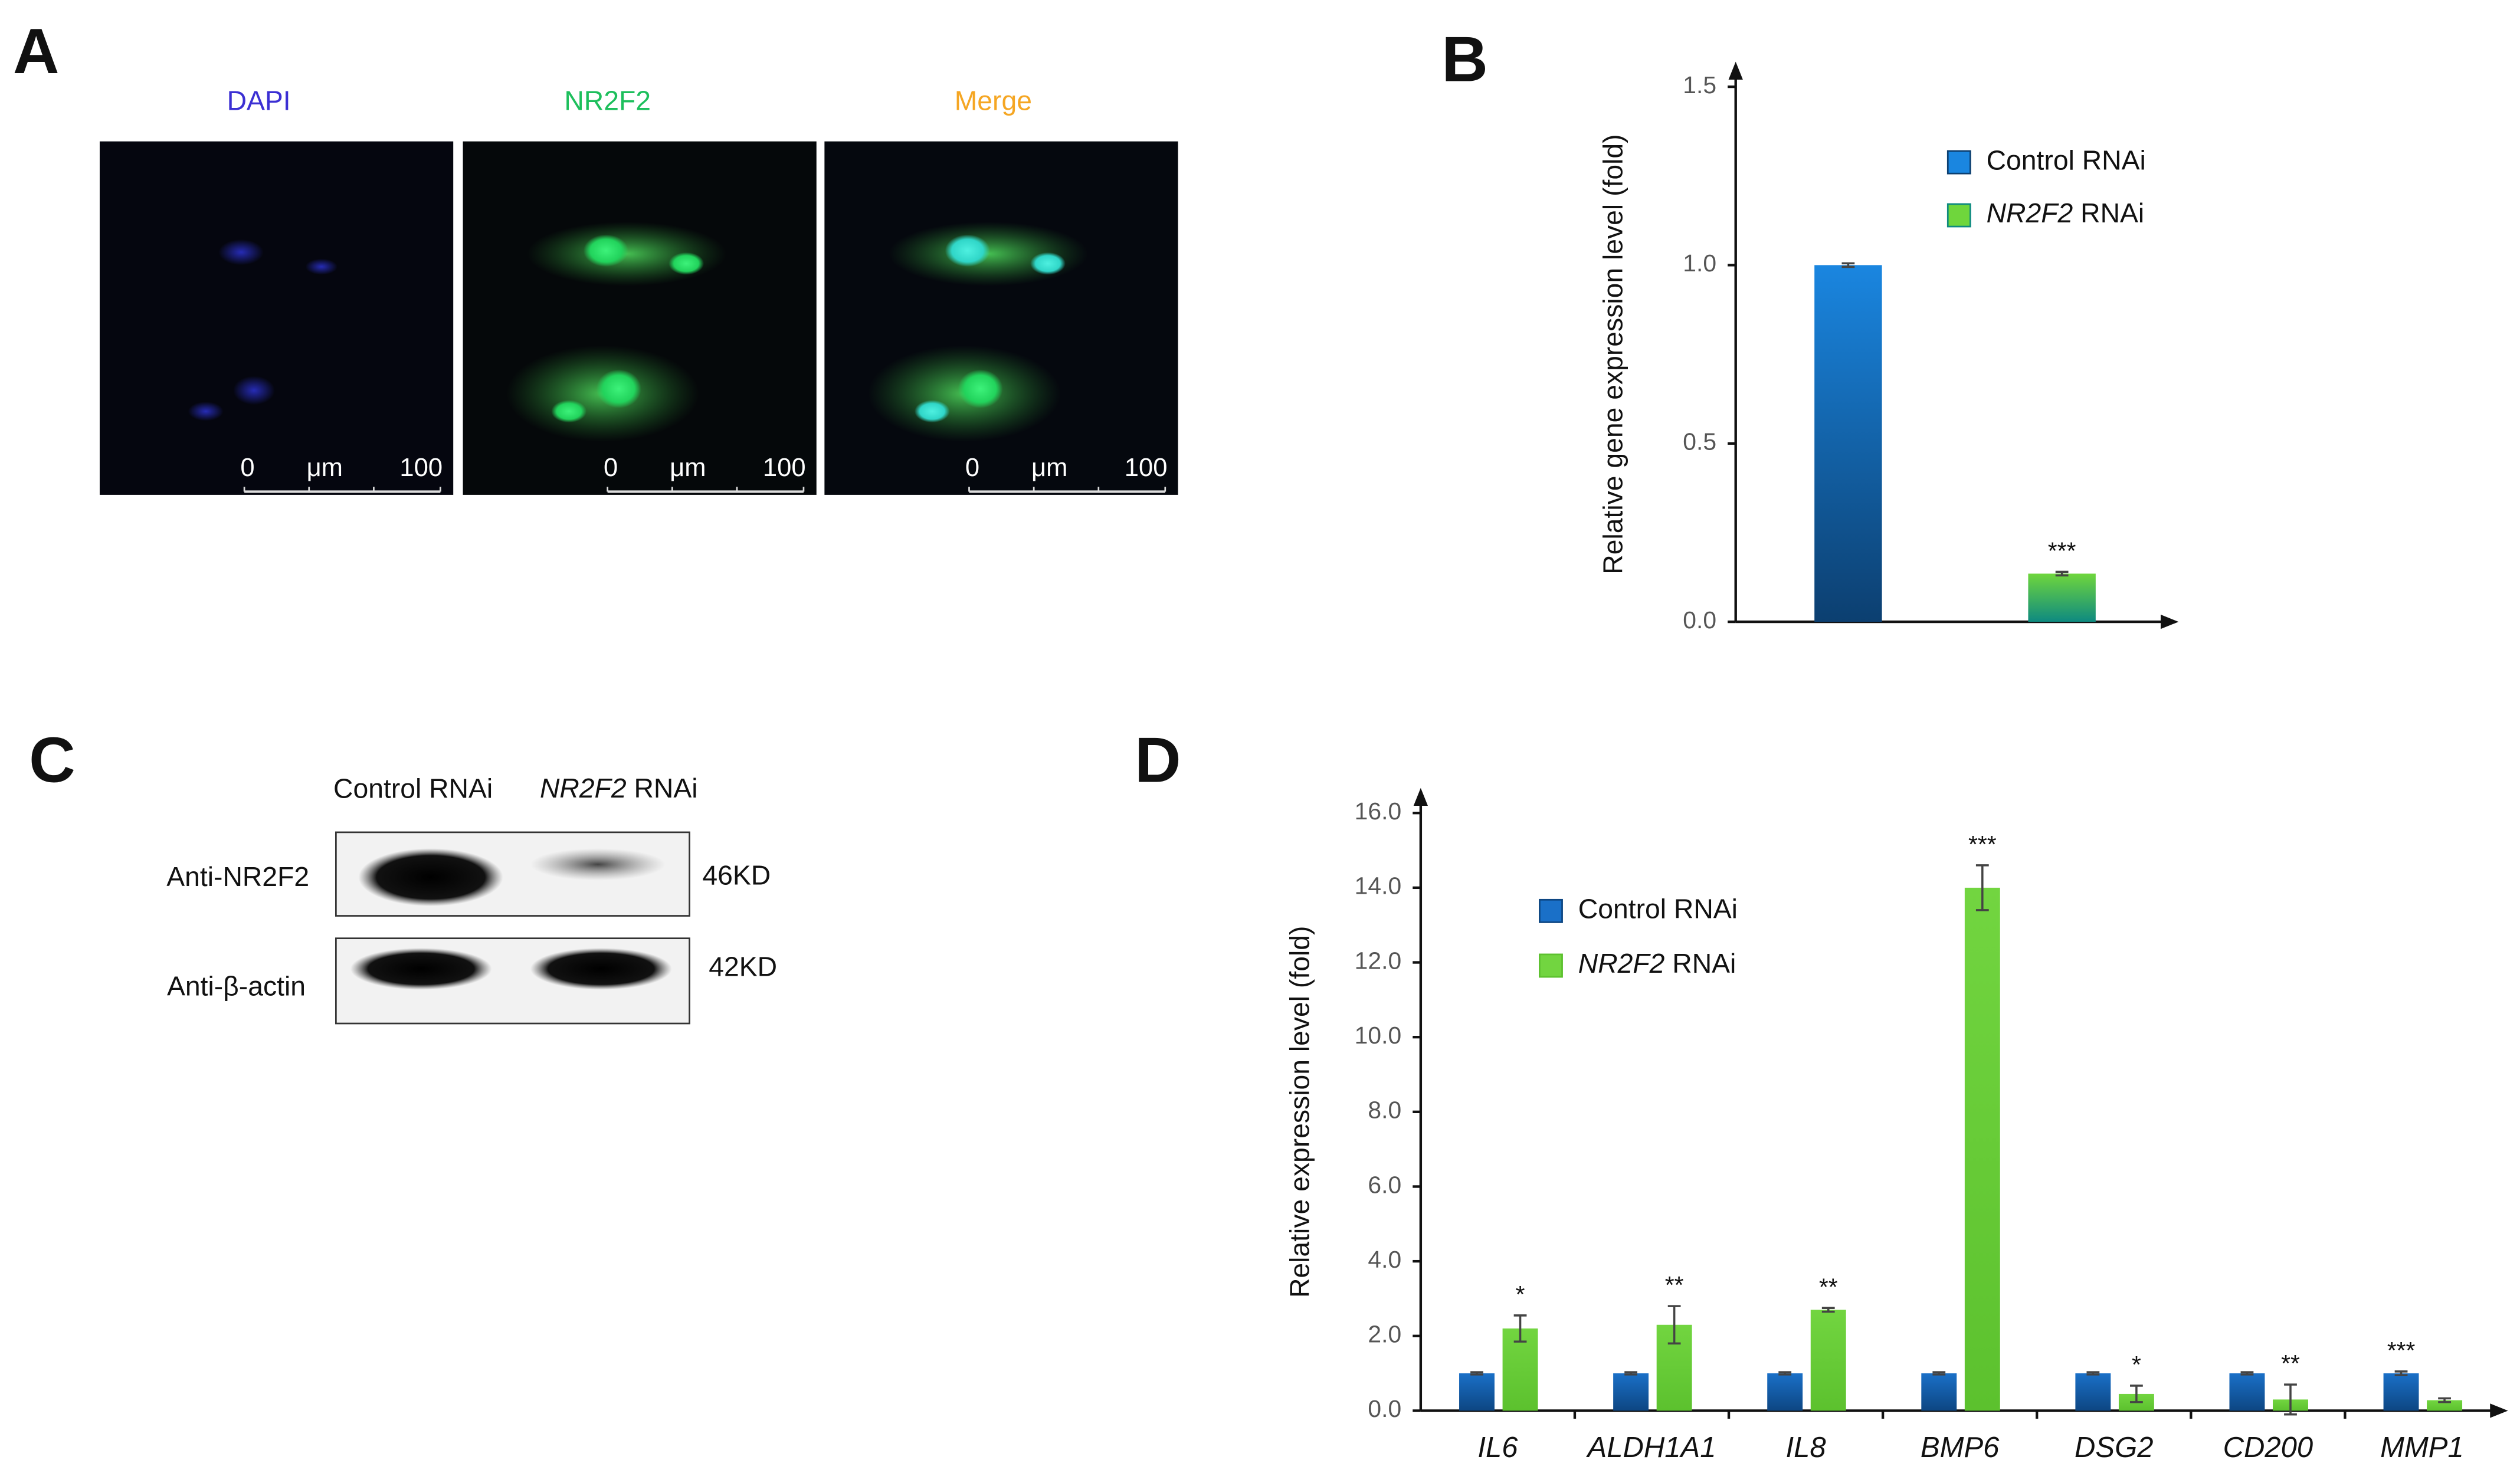  I want to click on y-tick-label: 14.0, so click(1379, 886).